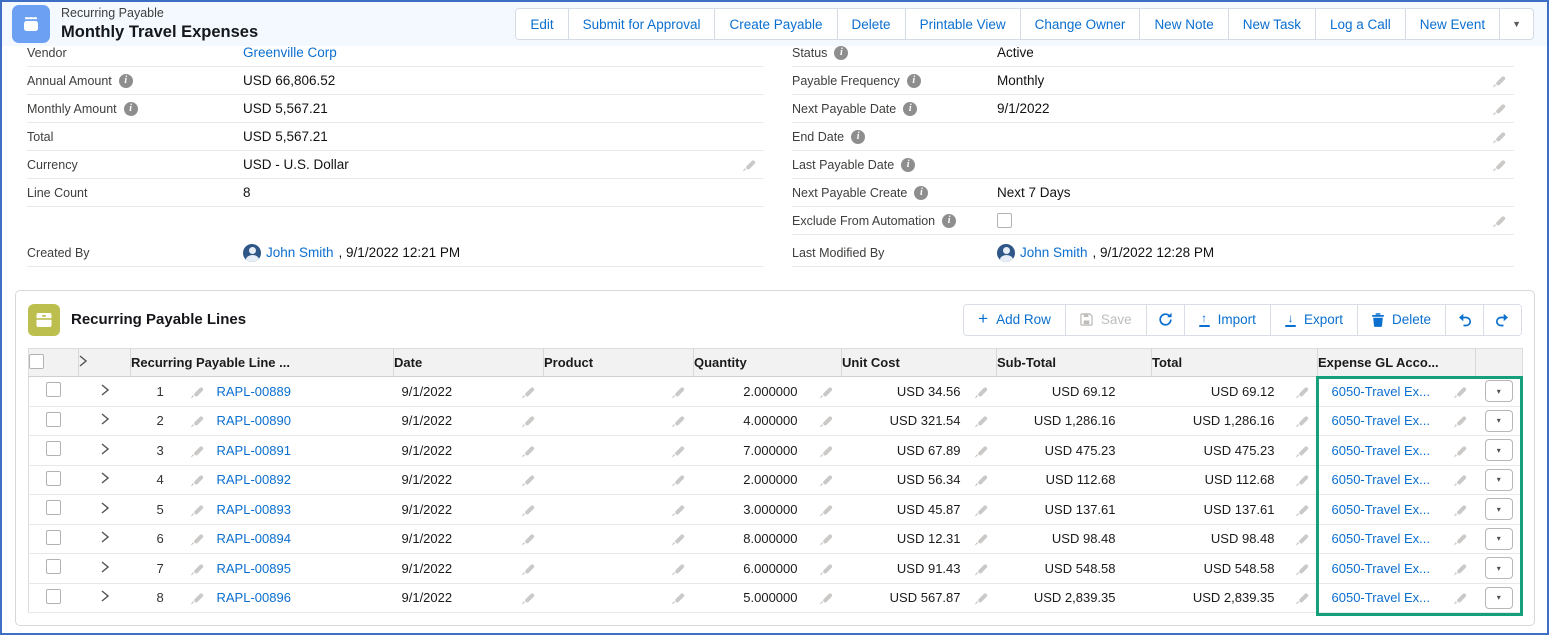 Image resolution: width=1549 pixels, height=635 pixels. I want to click on add-row-button: + Add Row, so click(1015, 319).